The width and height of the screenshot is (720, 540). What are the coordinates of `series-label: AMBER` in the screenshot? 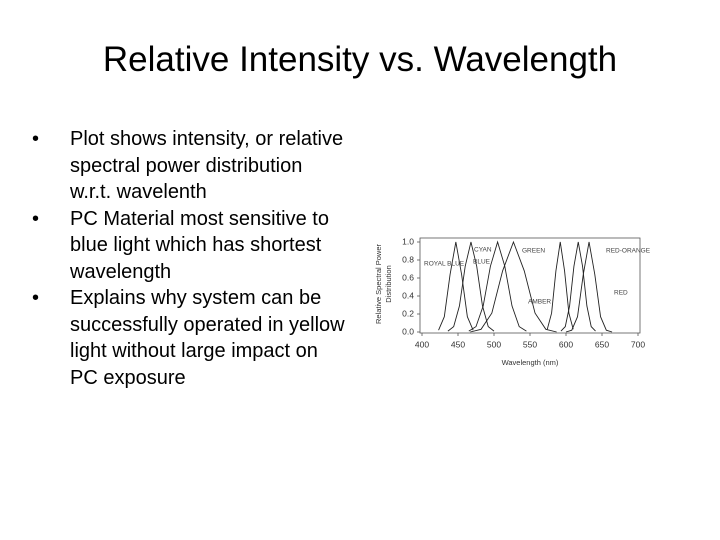 It's located at (539, 302).